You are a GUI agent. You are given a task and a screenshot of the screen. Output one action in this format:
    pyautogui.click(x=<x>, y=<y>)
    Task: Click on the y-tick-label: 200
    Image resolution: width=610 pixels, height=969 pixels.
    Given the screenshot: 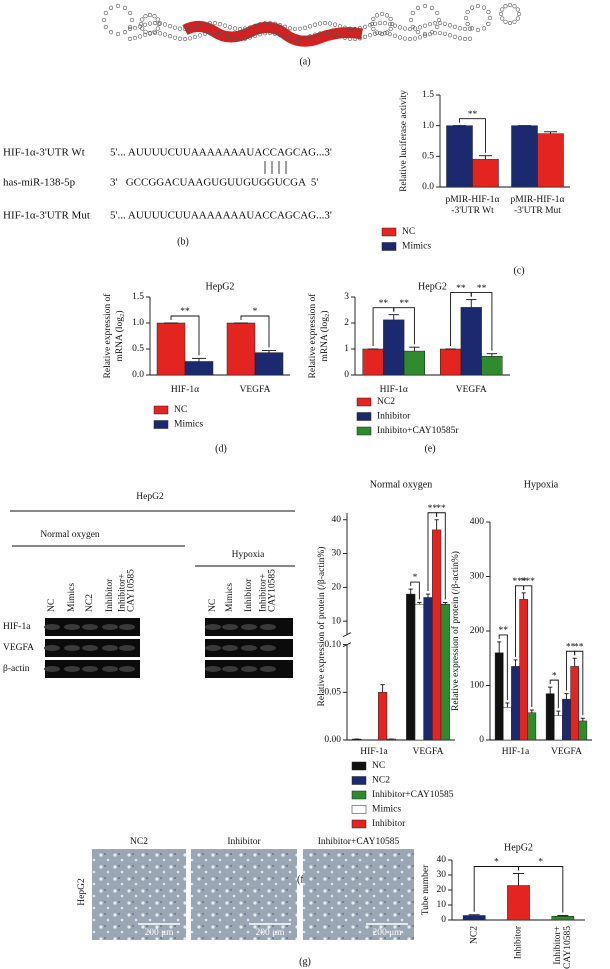 What is the action you would take?
    pyautogui.click(x=477, y=631)
    